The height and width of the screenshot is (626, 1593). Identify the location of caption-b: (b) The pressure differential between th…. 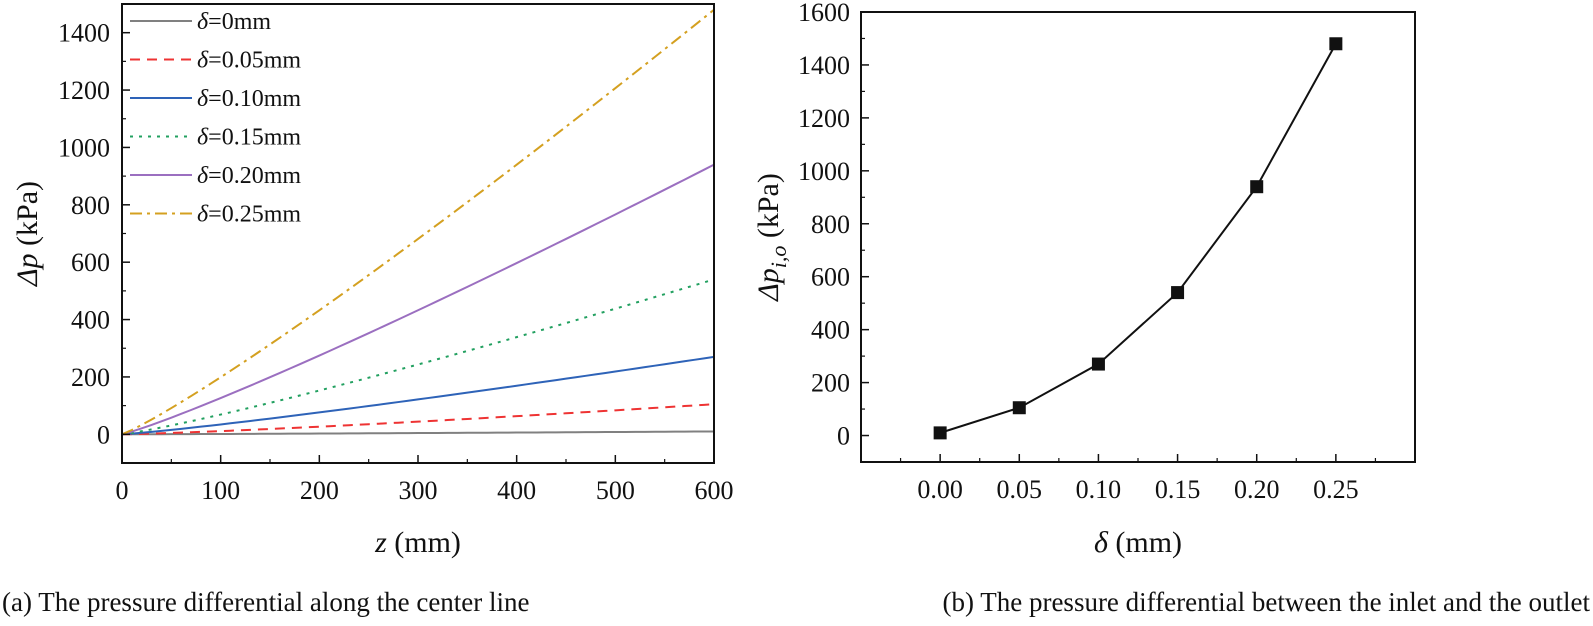
(1266, 602).